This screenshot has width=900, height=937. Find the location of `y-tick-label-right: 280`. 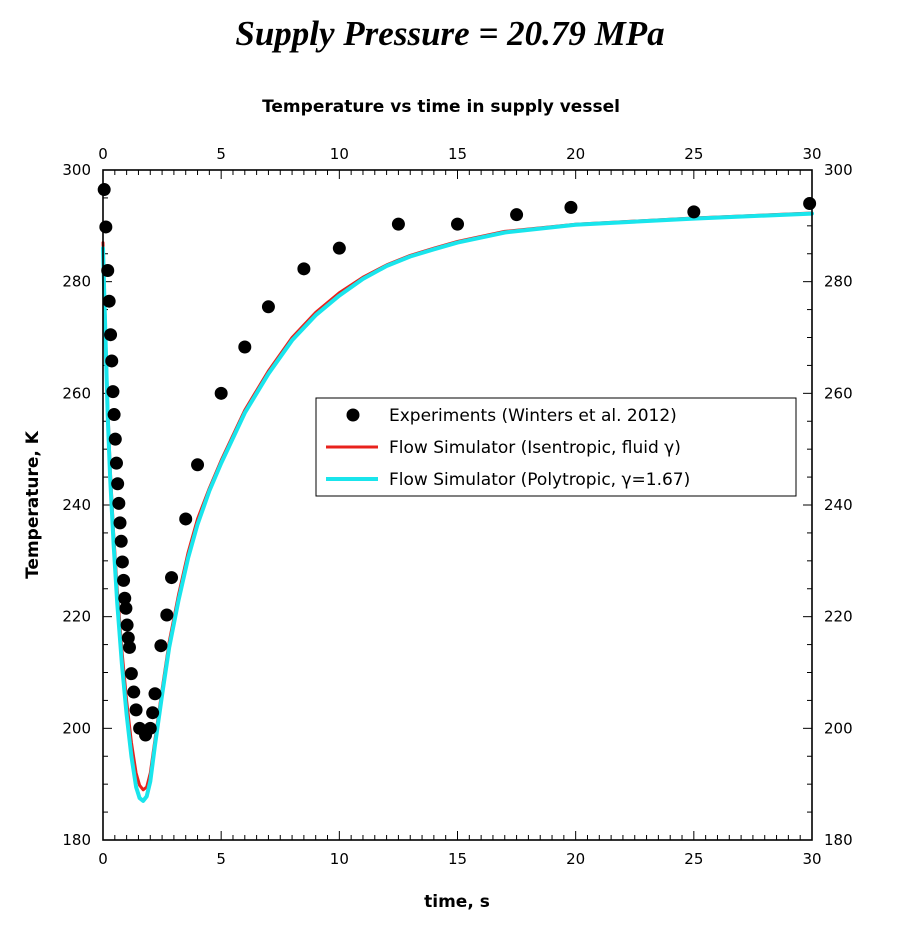

y-tick-label-right: 280 is located at coordinates (838, 282).